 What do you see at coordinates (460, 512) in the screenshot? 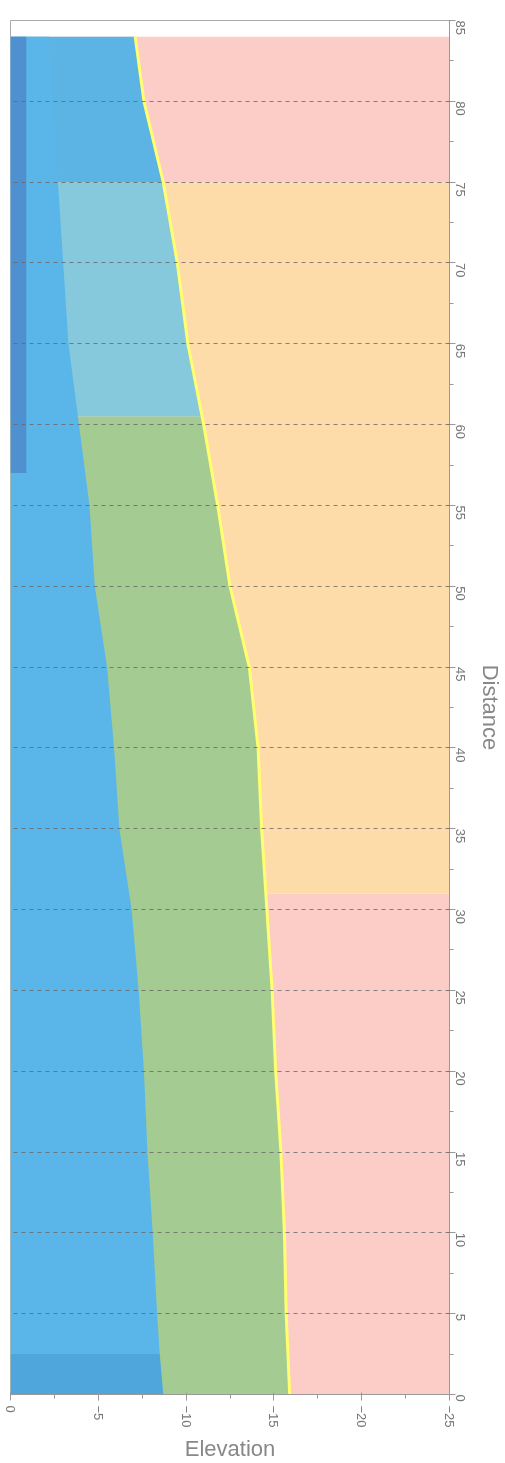
I see `y-tick-label: 55` at bounding box center [460, 512].